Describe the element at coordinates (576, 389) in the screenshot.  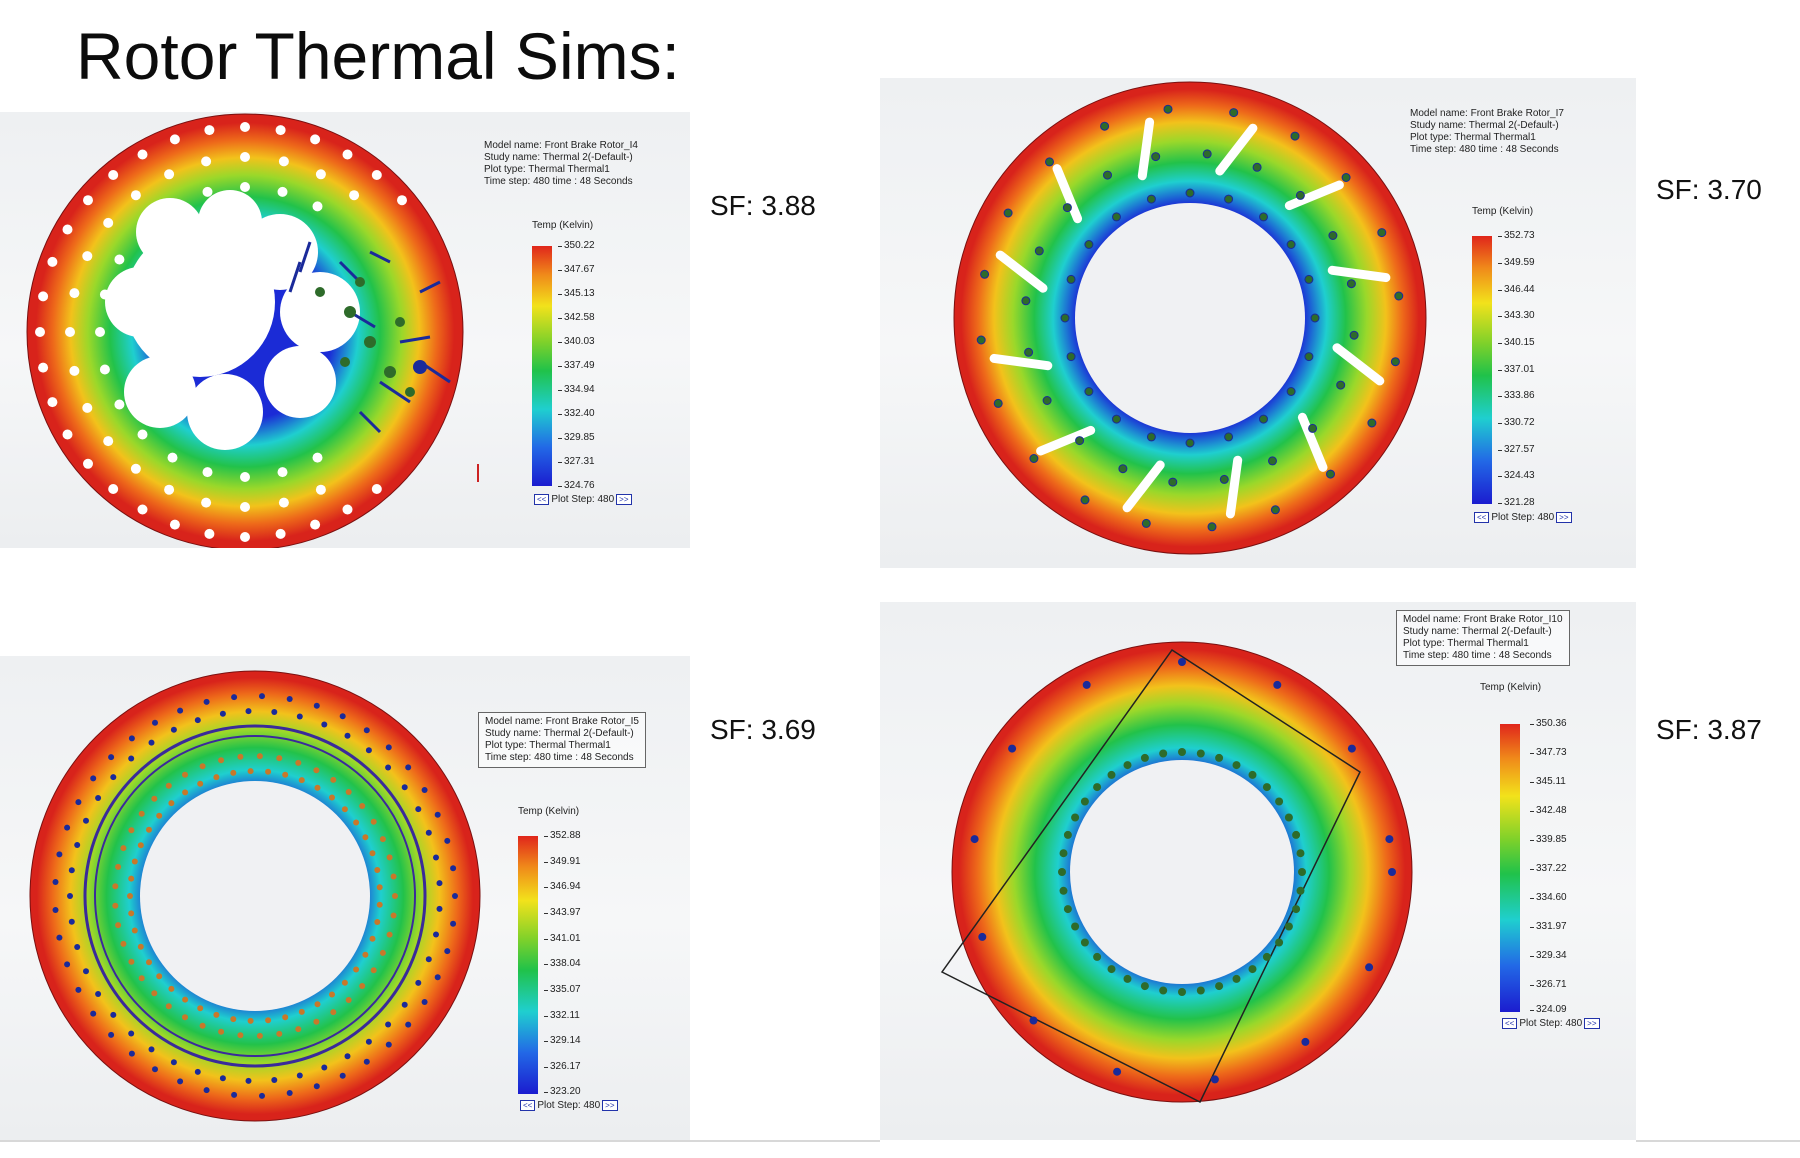
I see `legend-tick: 334.94` at that location.